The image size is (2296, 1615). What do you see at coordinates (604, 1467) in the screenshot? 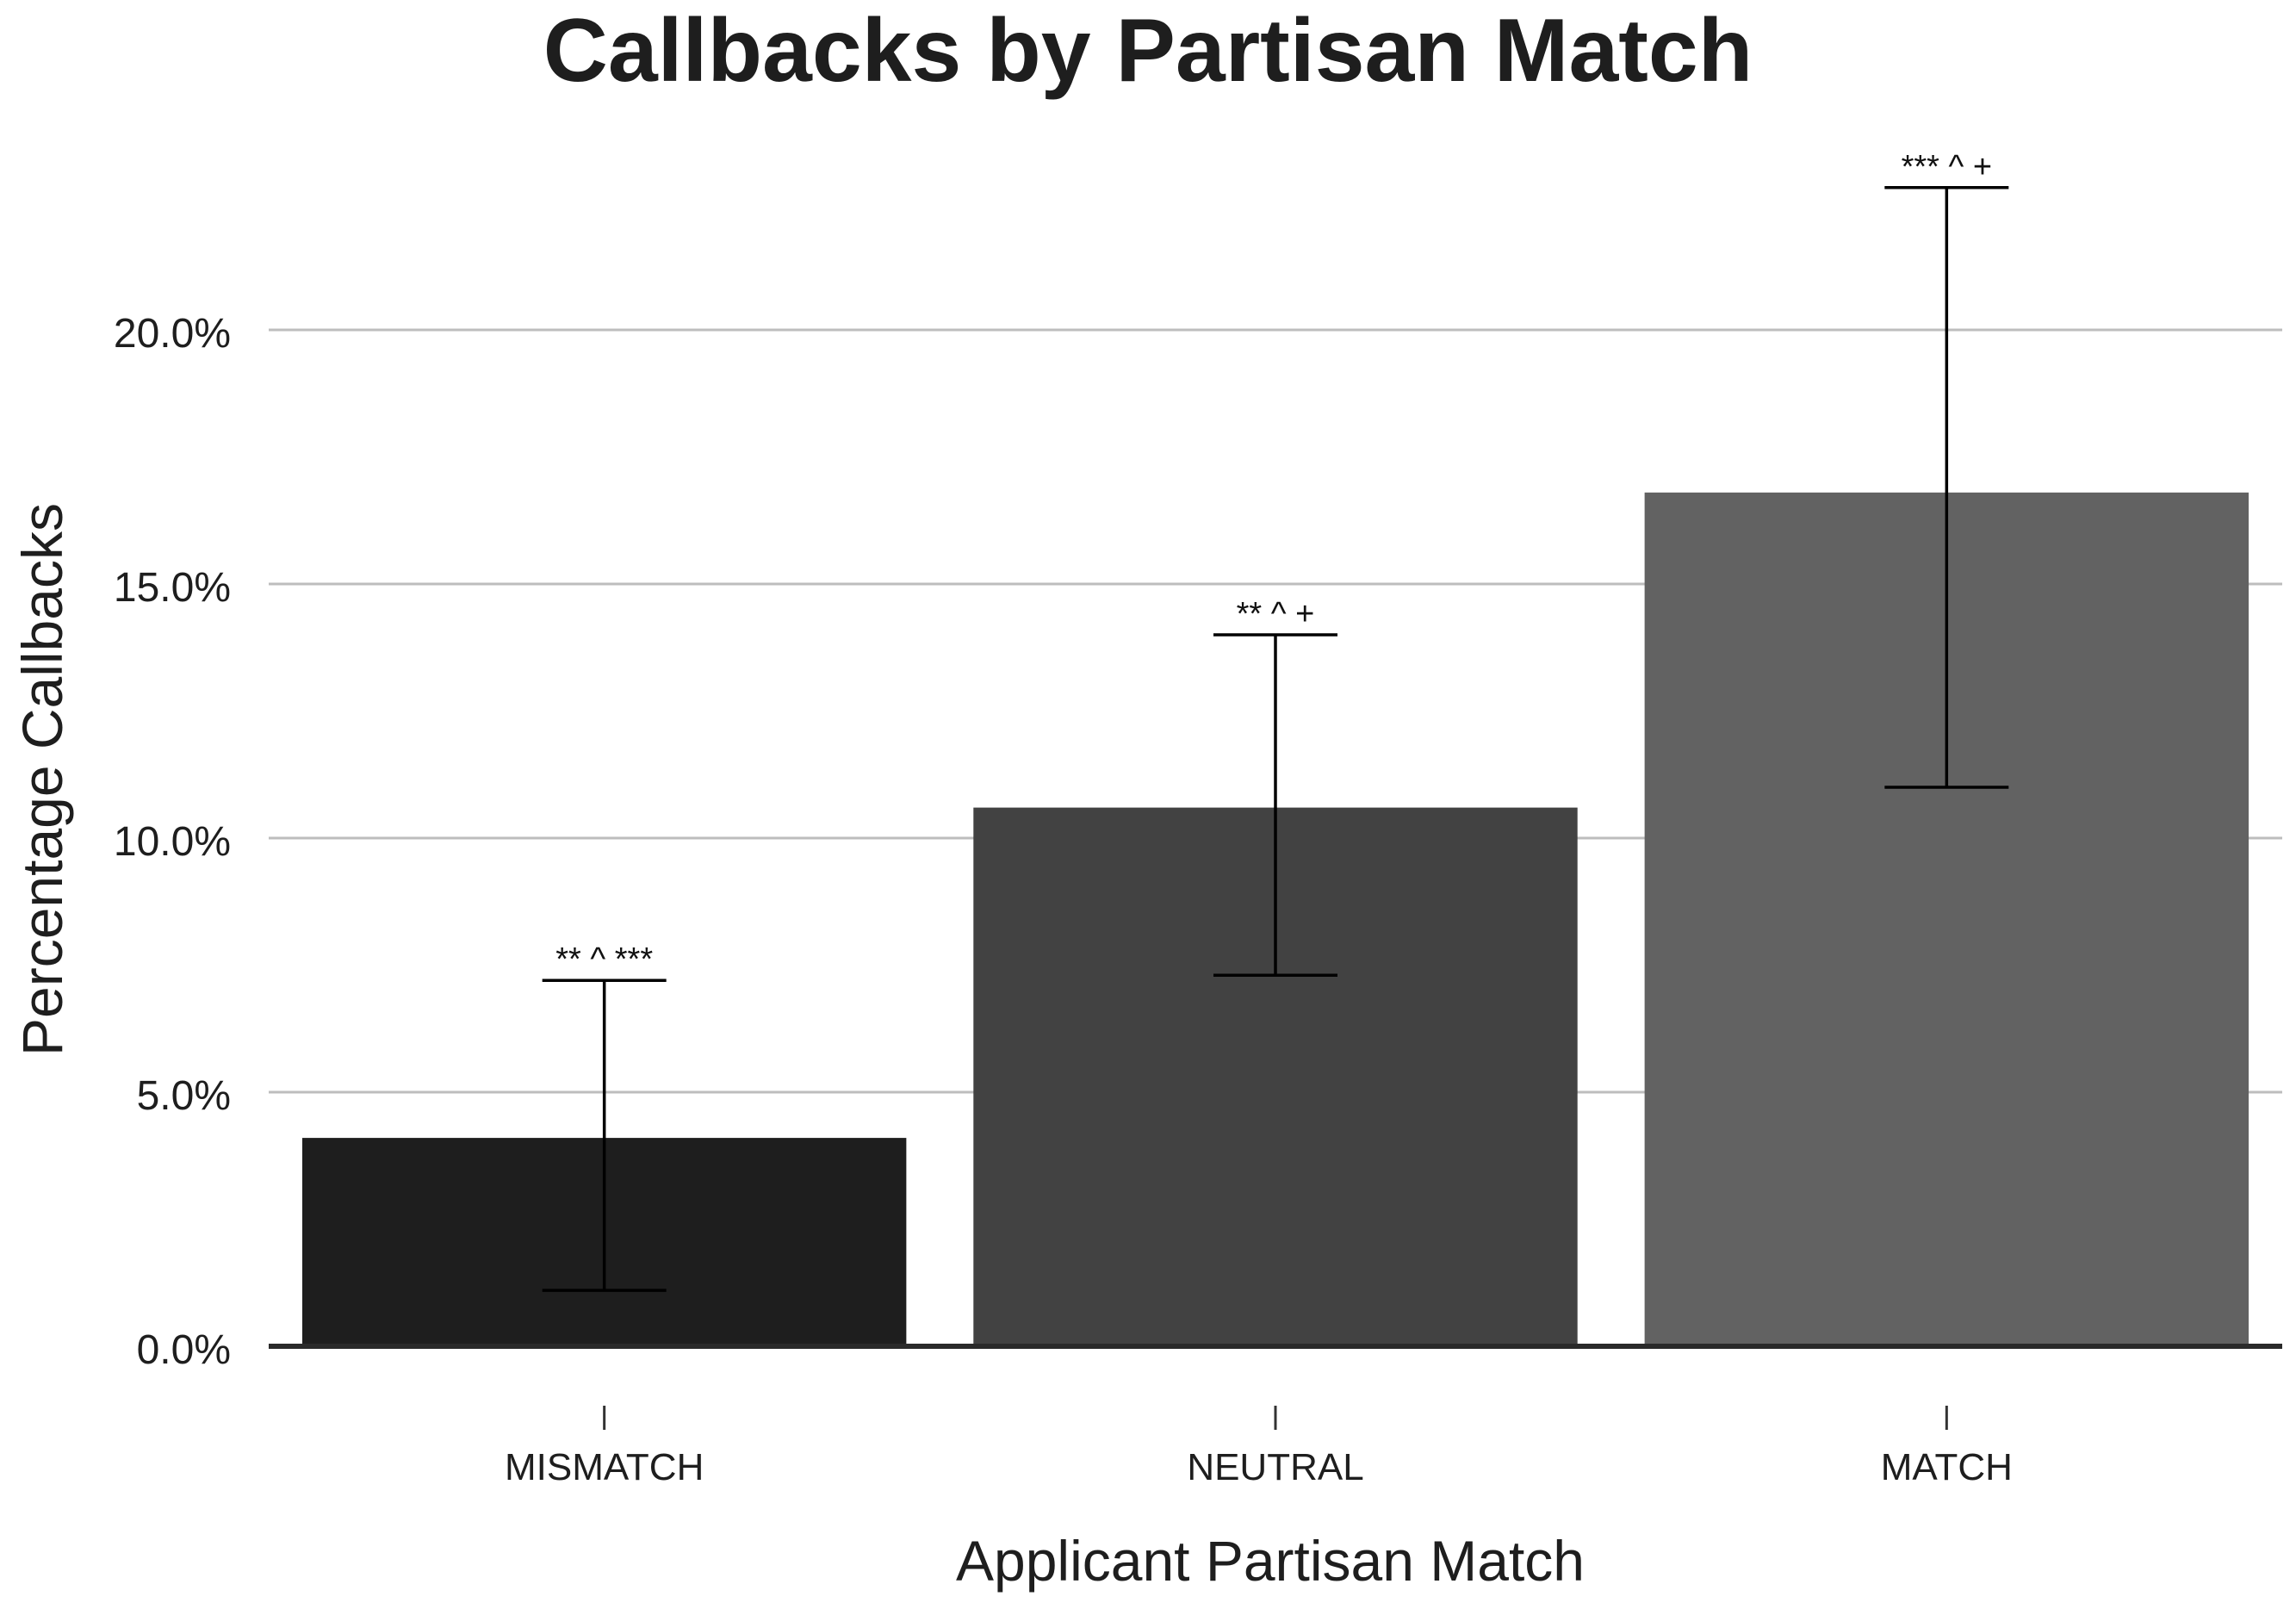
I see `x-tick-label: MISMATCH` at bounding box center [604, 1467].